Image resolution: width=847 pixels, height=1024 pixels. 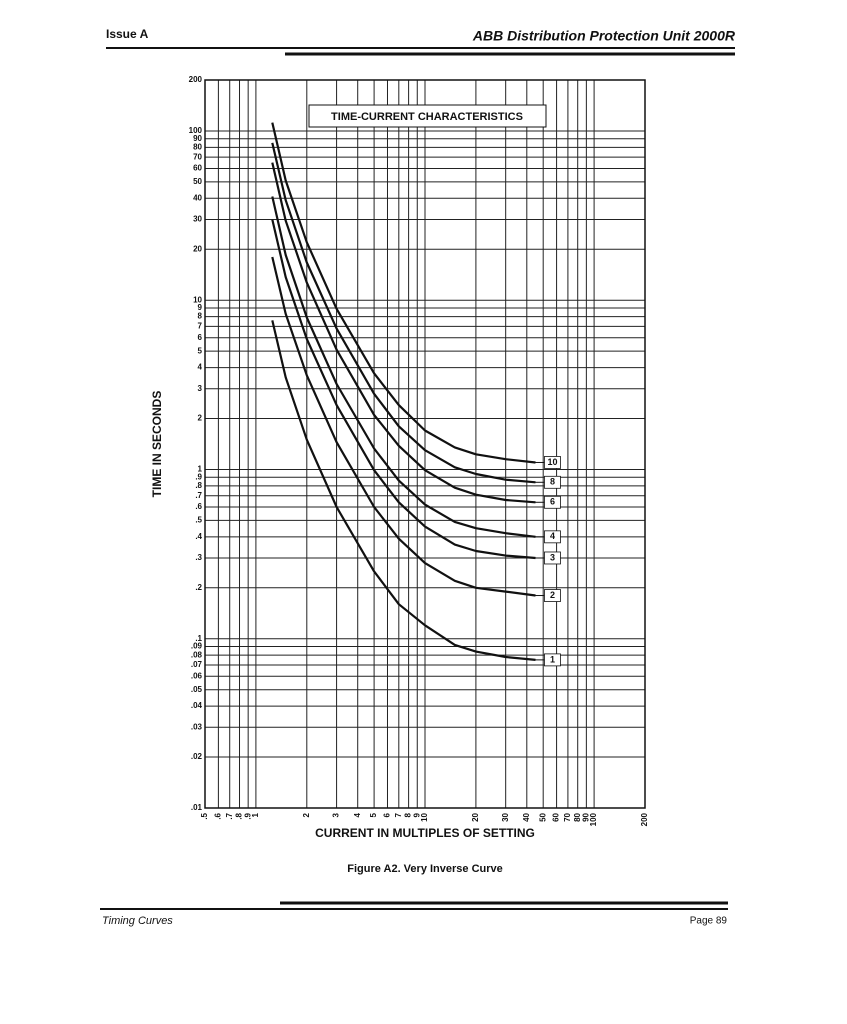 What do you see at coordinates (200, 367) in the screenshot?
I see `y-tick-label: 4` at bounding box center [200, 367].